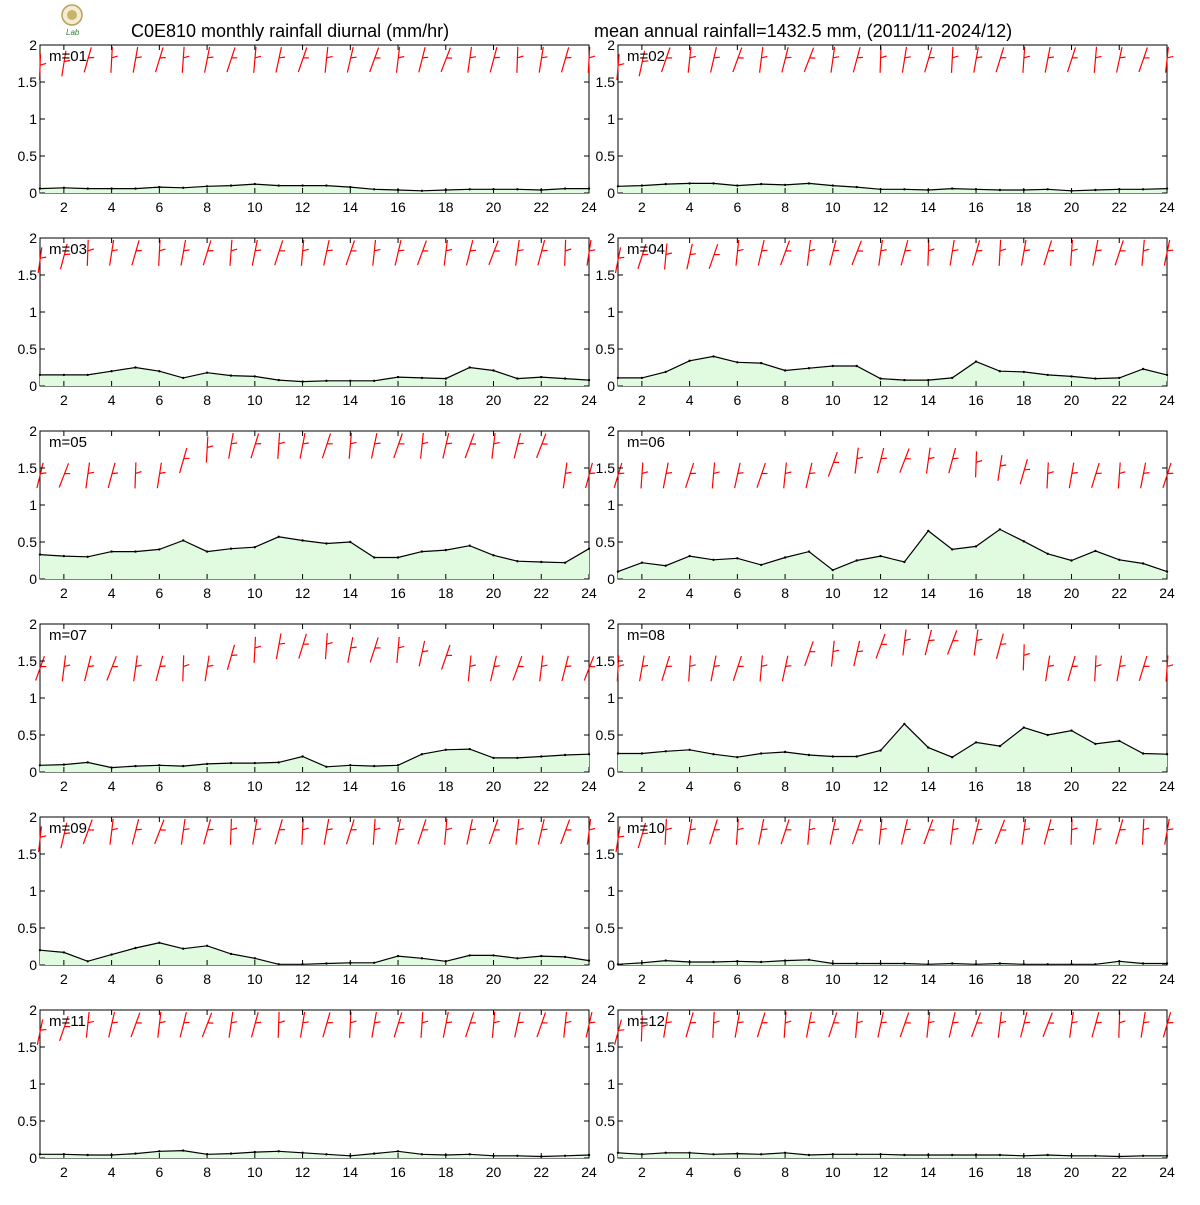 Image resolution: width=1200 pixels, height=1205 pixels. What do you see at coordinates (68, 249) in the screenshot?
I see `panel-label: m=03` at bounding box center [68, 249].